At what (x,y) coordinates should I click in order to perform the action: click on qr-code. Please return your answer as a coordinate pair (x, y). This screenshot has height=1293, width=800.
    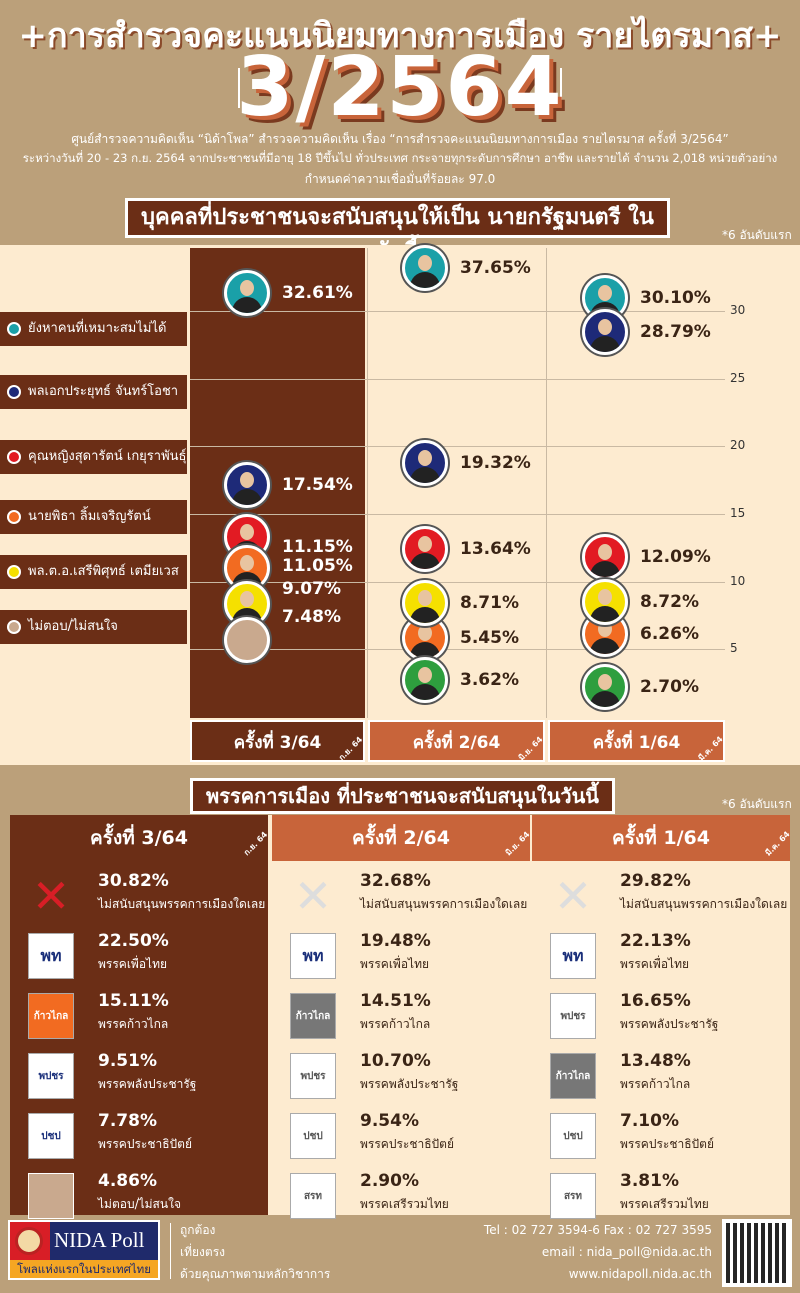
    Looking at the image, I should click on (757, 1253).